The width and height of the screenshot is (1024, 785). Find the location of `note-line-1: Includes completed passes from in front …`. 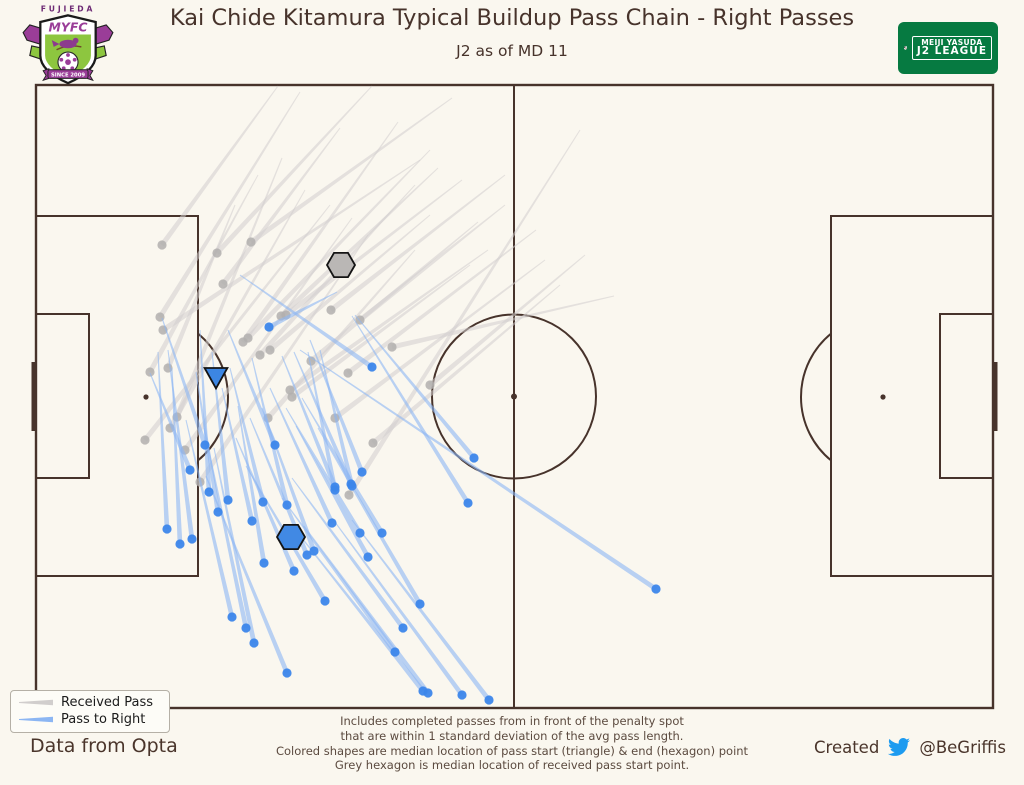

note-line-1: Includes completed passes from in front … is located at coordinates (512, 721).